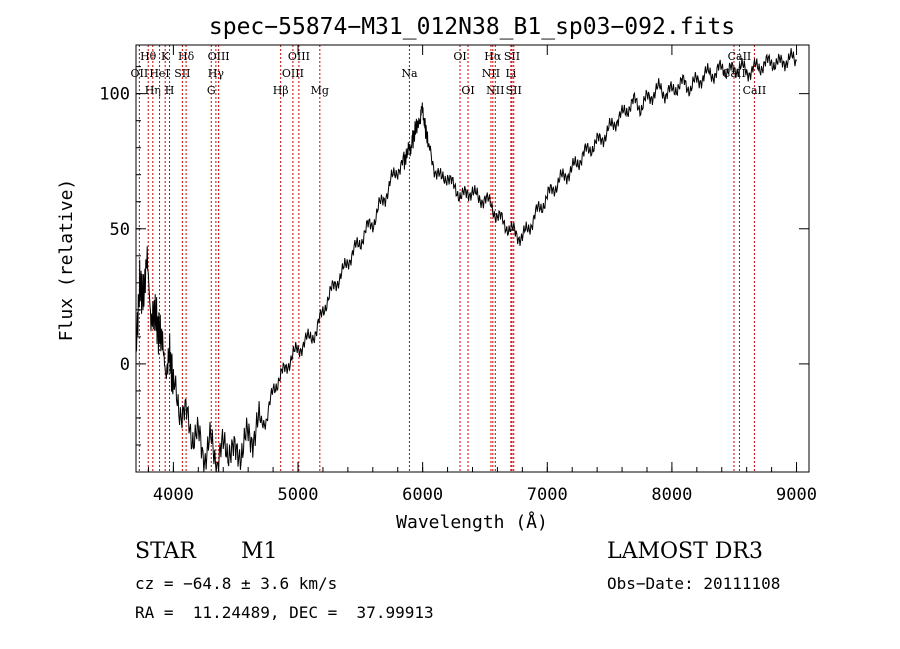 The width and height of the screenshot is (900, 649). Describe the element at coordinates (153, 90) in the screenshot. I see `line-marker-label-2: Hη` at that location.